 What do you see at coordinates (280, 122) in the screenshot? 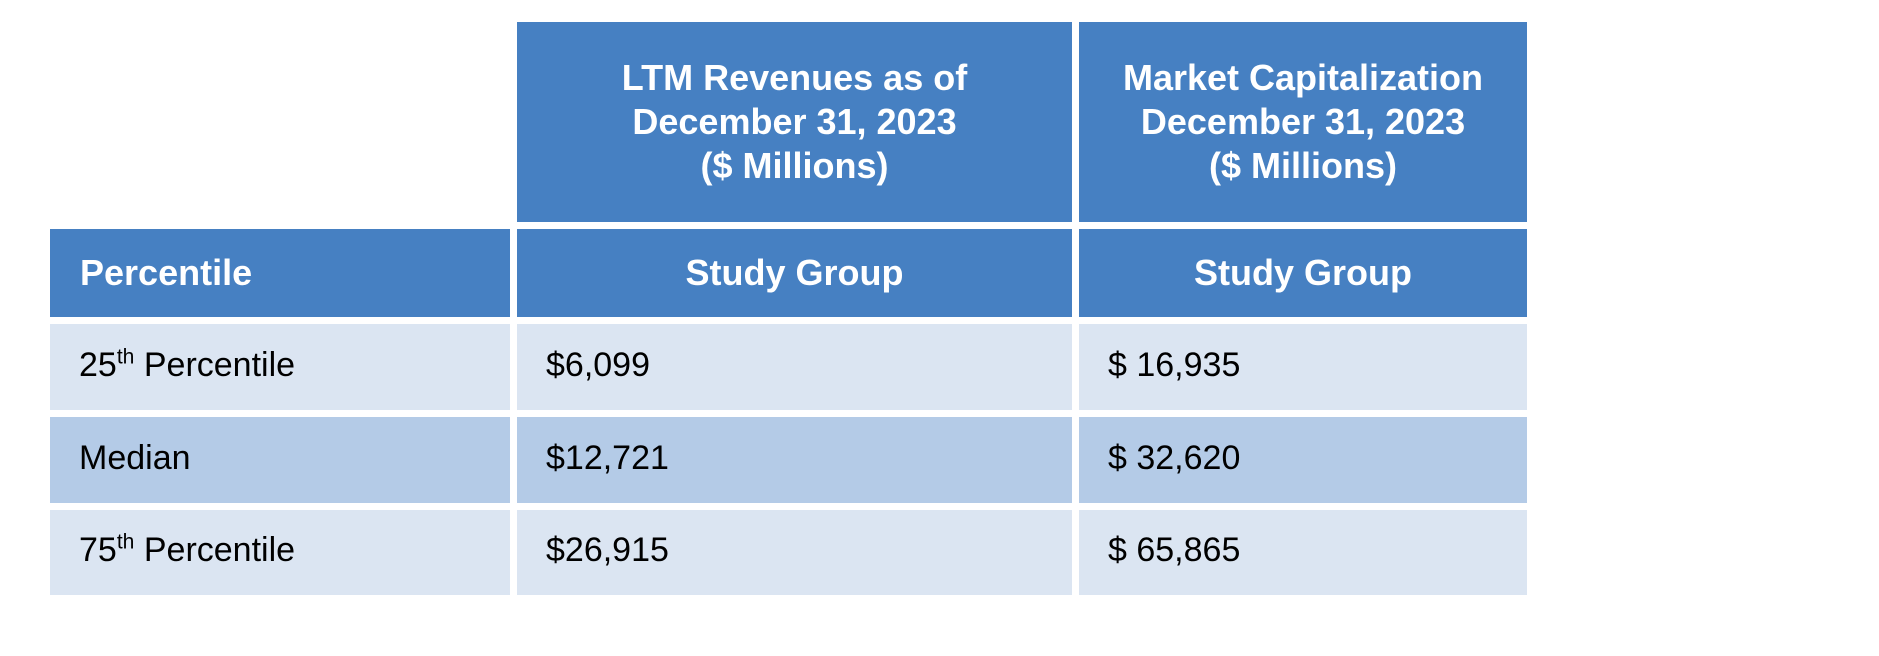
I see `table-corner-spacer` at bounding box center [280, 122].